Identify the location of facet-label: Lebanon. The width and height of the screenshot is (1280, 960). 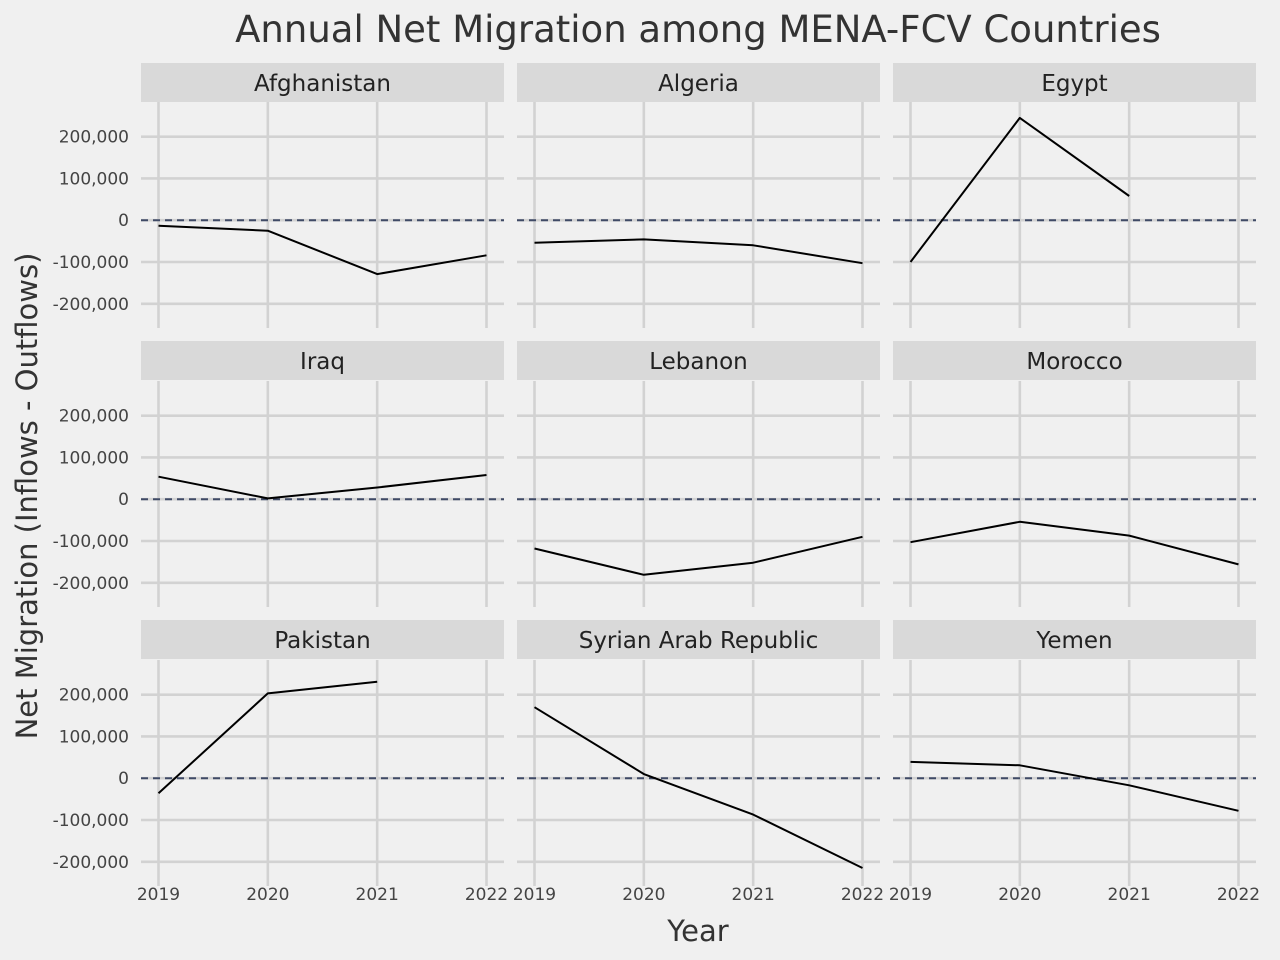
(698, 362).